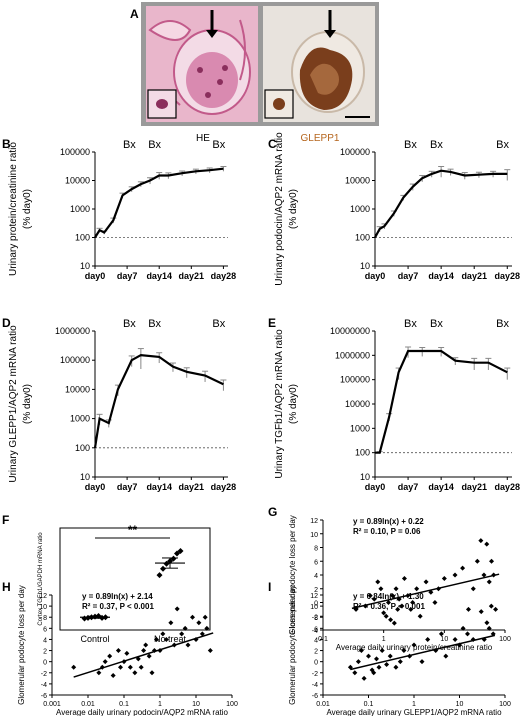 This screenshot has height=716, width=520. Describe the element at coordinates (45, 629) in the screenshot. I see `y-tick-label: 6` at that location.